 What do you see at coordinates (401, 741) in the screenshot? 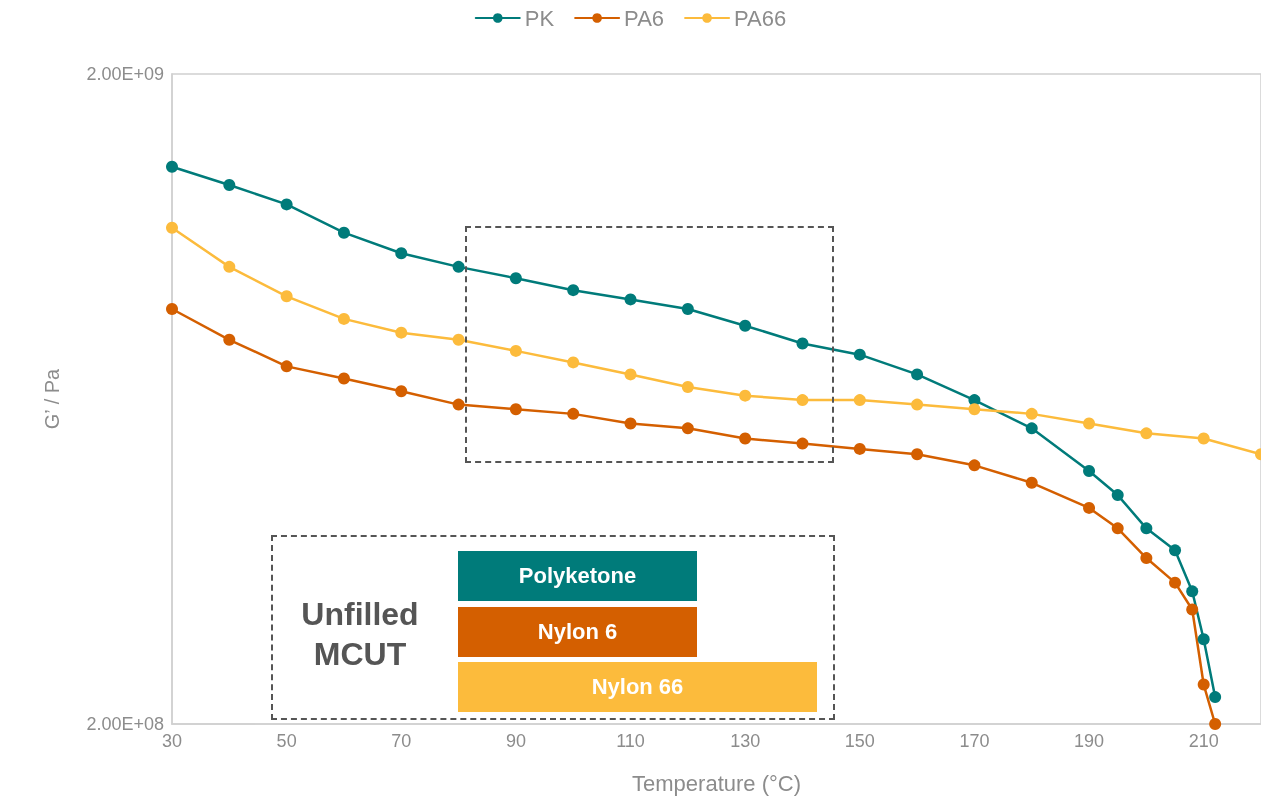
I see `x-tick-label: 70` at bounding box center [401, 741].